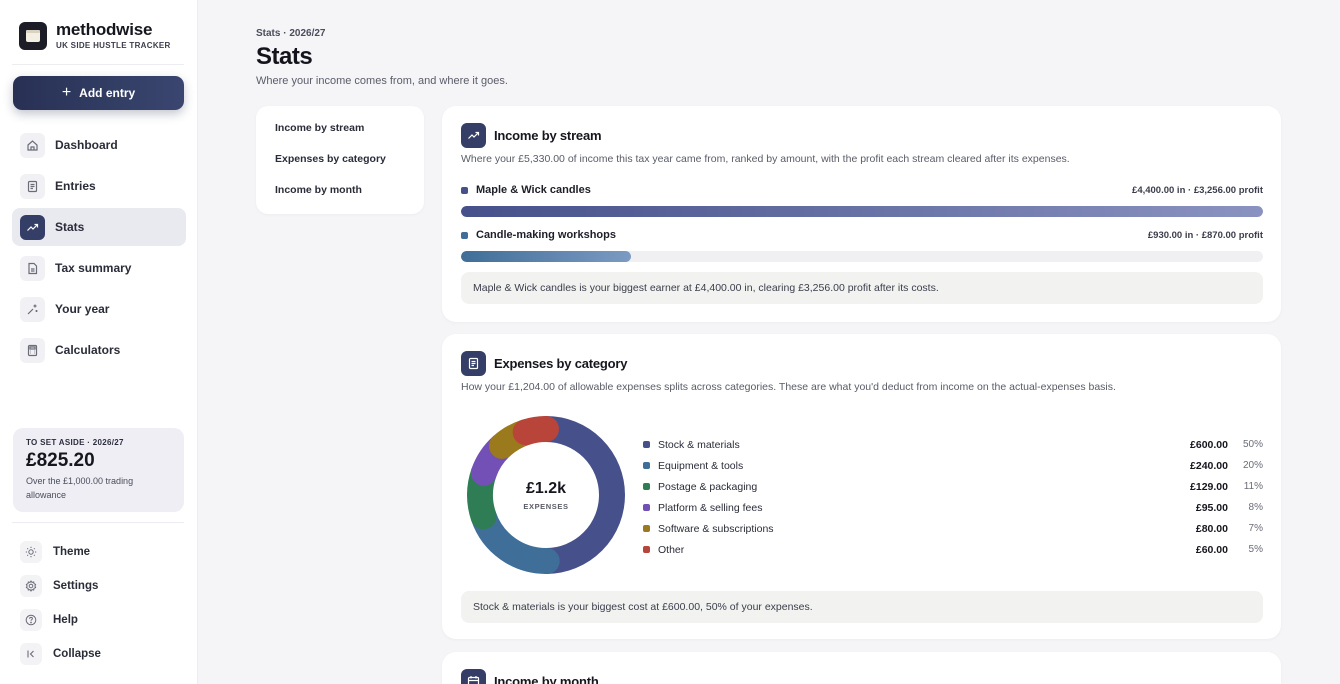 This screenshot has width=1340, height=684. I want to click on stream-name: Maple & Wick candles, so click(533, 190).